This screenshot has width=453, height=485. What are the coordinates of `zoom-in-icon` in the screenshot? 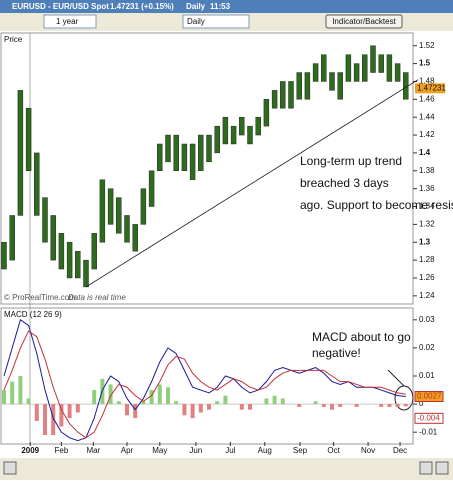 It's located at (426, 468).